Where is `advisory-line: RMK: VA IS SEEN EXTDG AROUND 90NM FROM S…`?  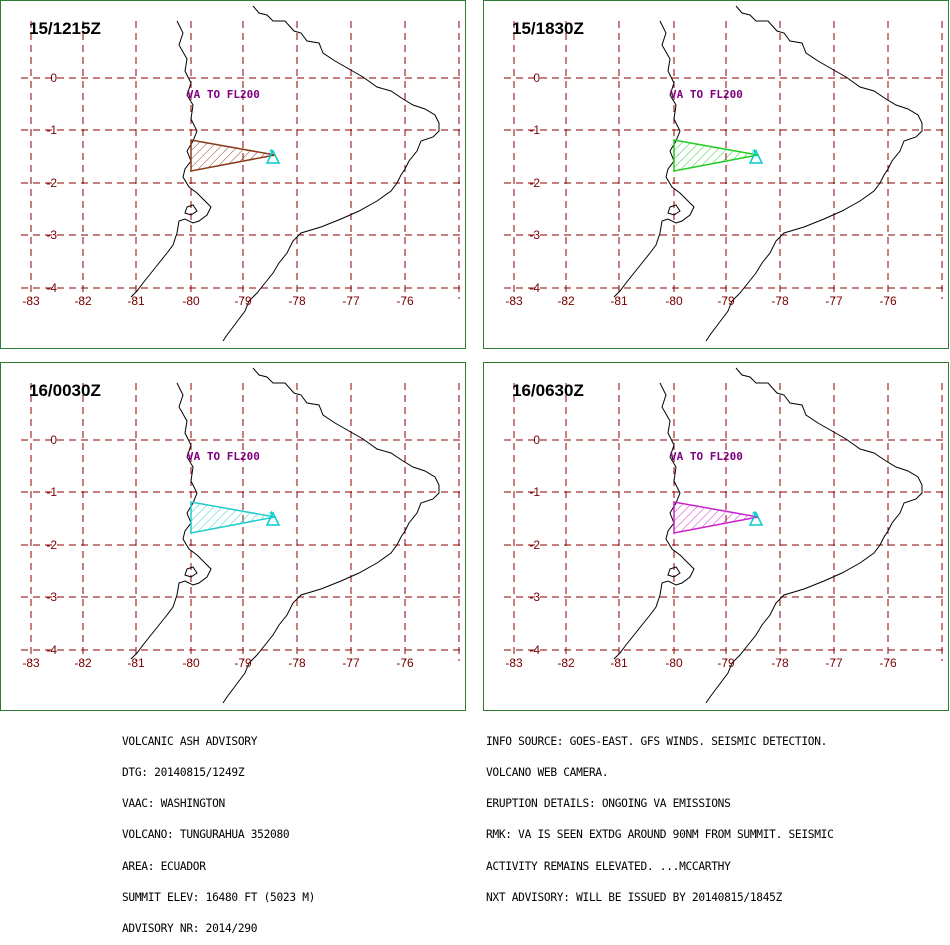
advisory-line: RMK: VA IS SEEN EXTDG AROUND 90NM FROM S… is located at coordinates (660, 835).